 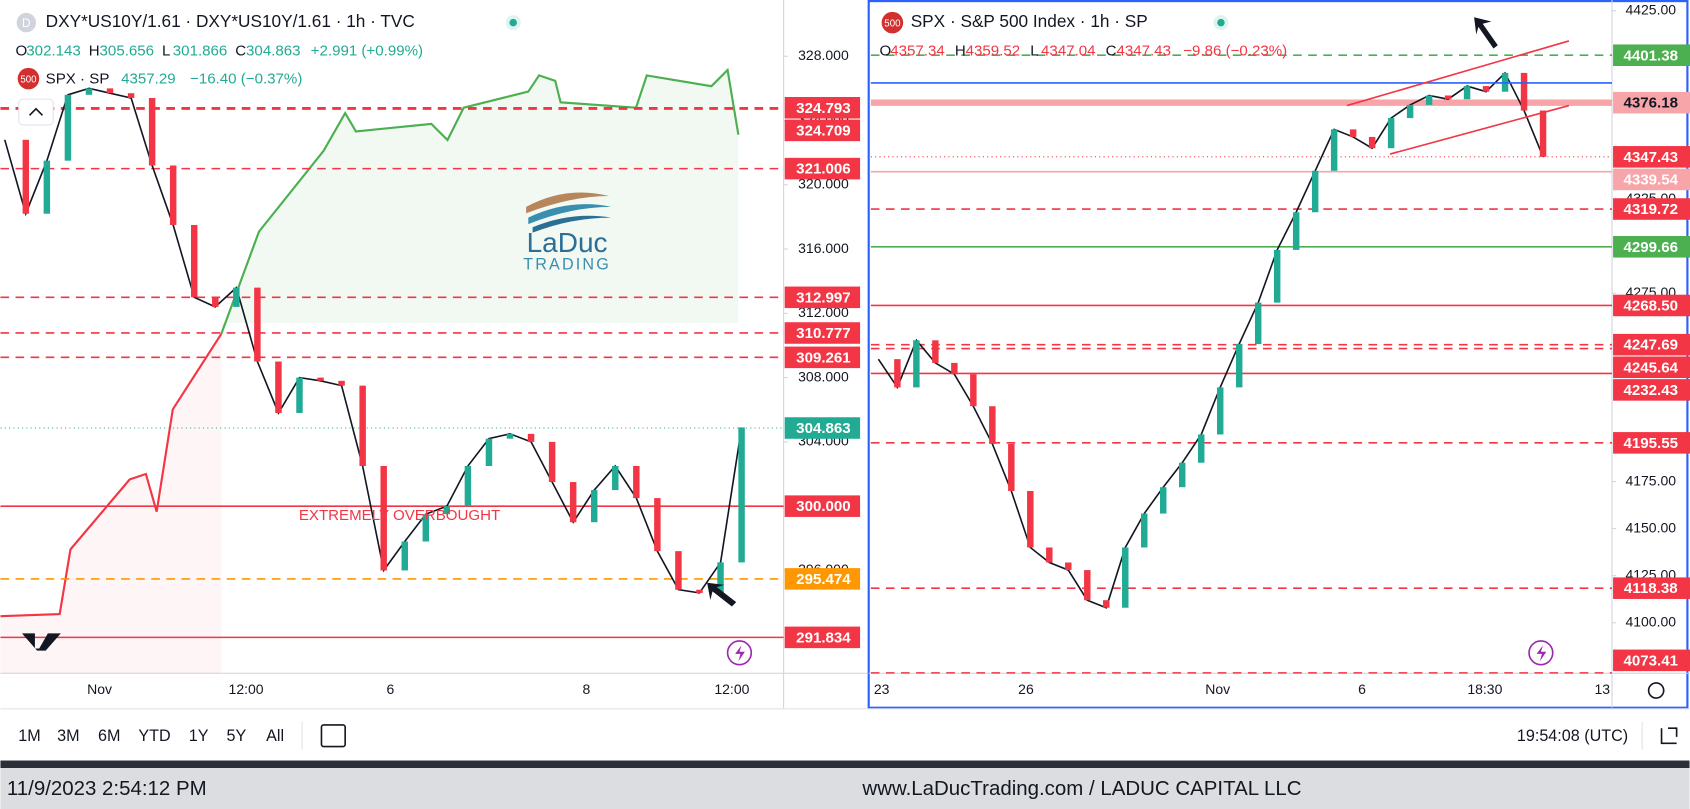 I want to click on settings-icon, so click(x=1656, y=690).